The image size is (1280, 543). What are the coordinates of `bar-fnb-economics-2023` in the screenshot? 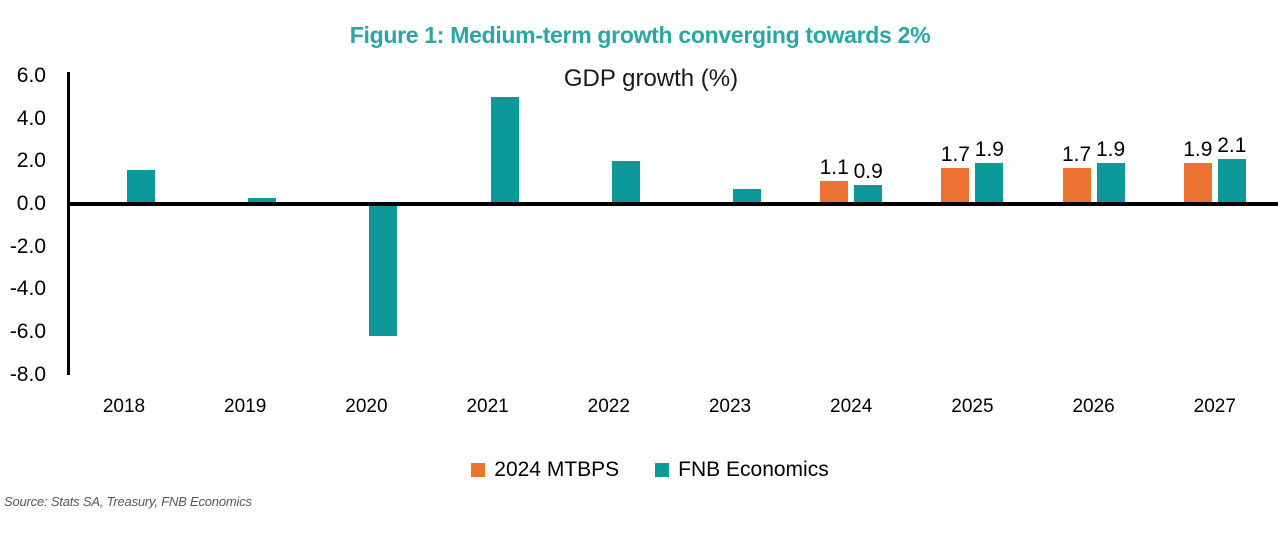 It's located at (747, 196).